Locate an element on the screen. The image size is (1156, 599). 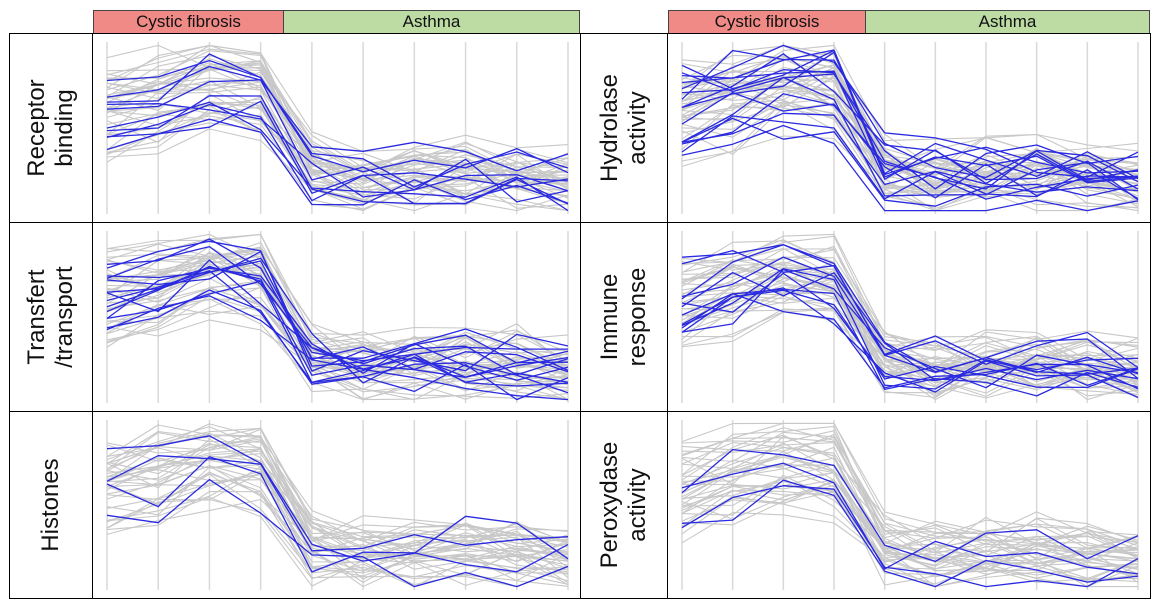
line-chart-hydrolase-activity is located at coordinates (910, 128).